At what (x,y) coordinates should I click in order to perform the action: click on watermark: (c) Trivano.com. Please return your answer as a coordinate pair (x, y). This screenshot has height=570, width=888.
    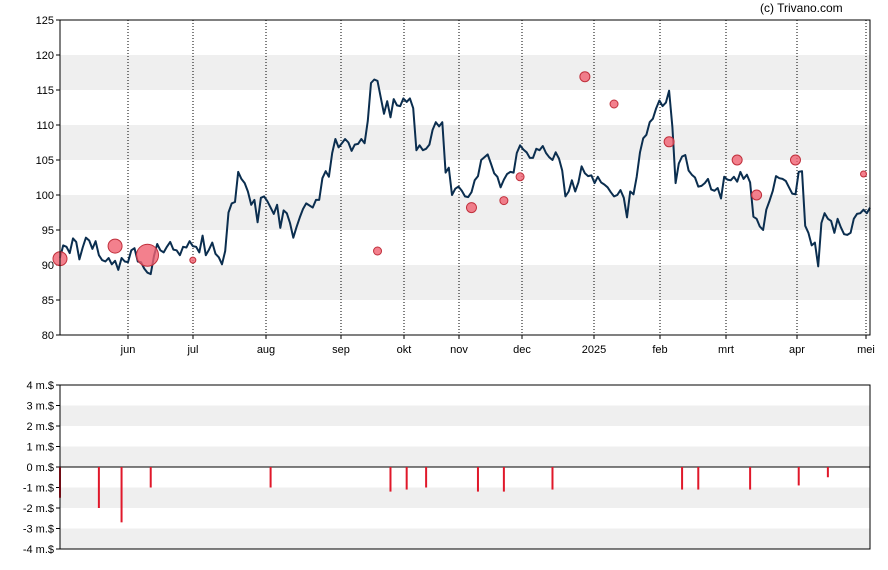
    Looking at the image, I should click on (801, 8).